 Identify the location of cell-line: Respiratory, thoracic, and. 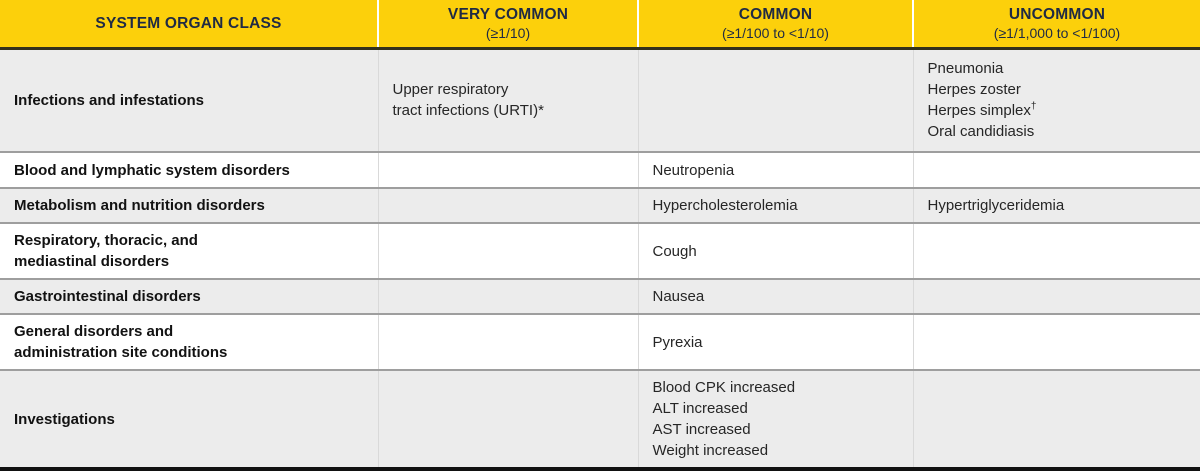
(106, 240).